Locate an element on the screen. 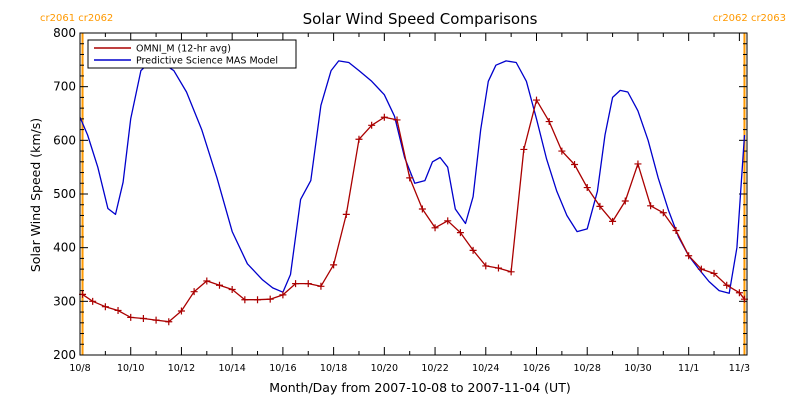 The width and height of the screenshot is (800, 400). x-tick-label: 10/24 is located at coordinates (485, 368).